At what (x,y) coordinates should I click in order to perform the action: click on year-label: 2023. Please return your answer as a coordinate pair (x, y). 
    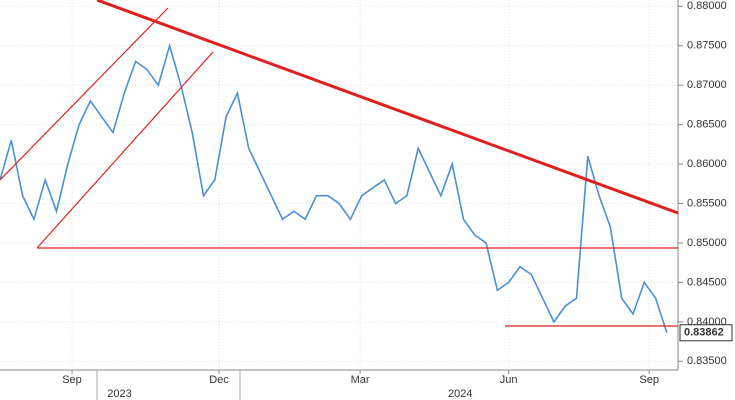
    Looking at the image, I should click on (119, 394).